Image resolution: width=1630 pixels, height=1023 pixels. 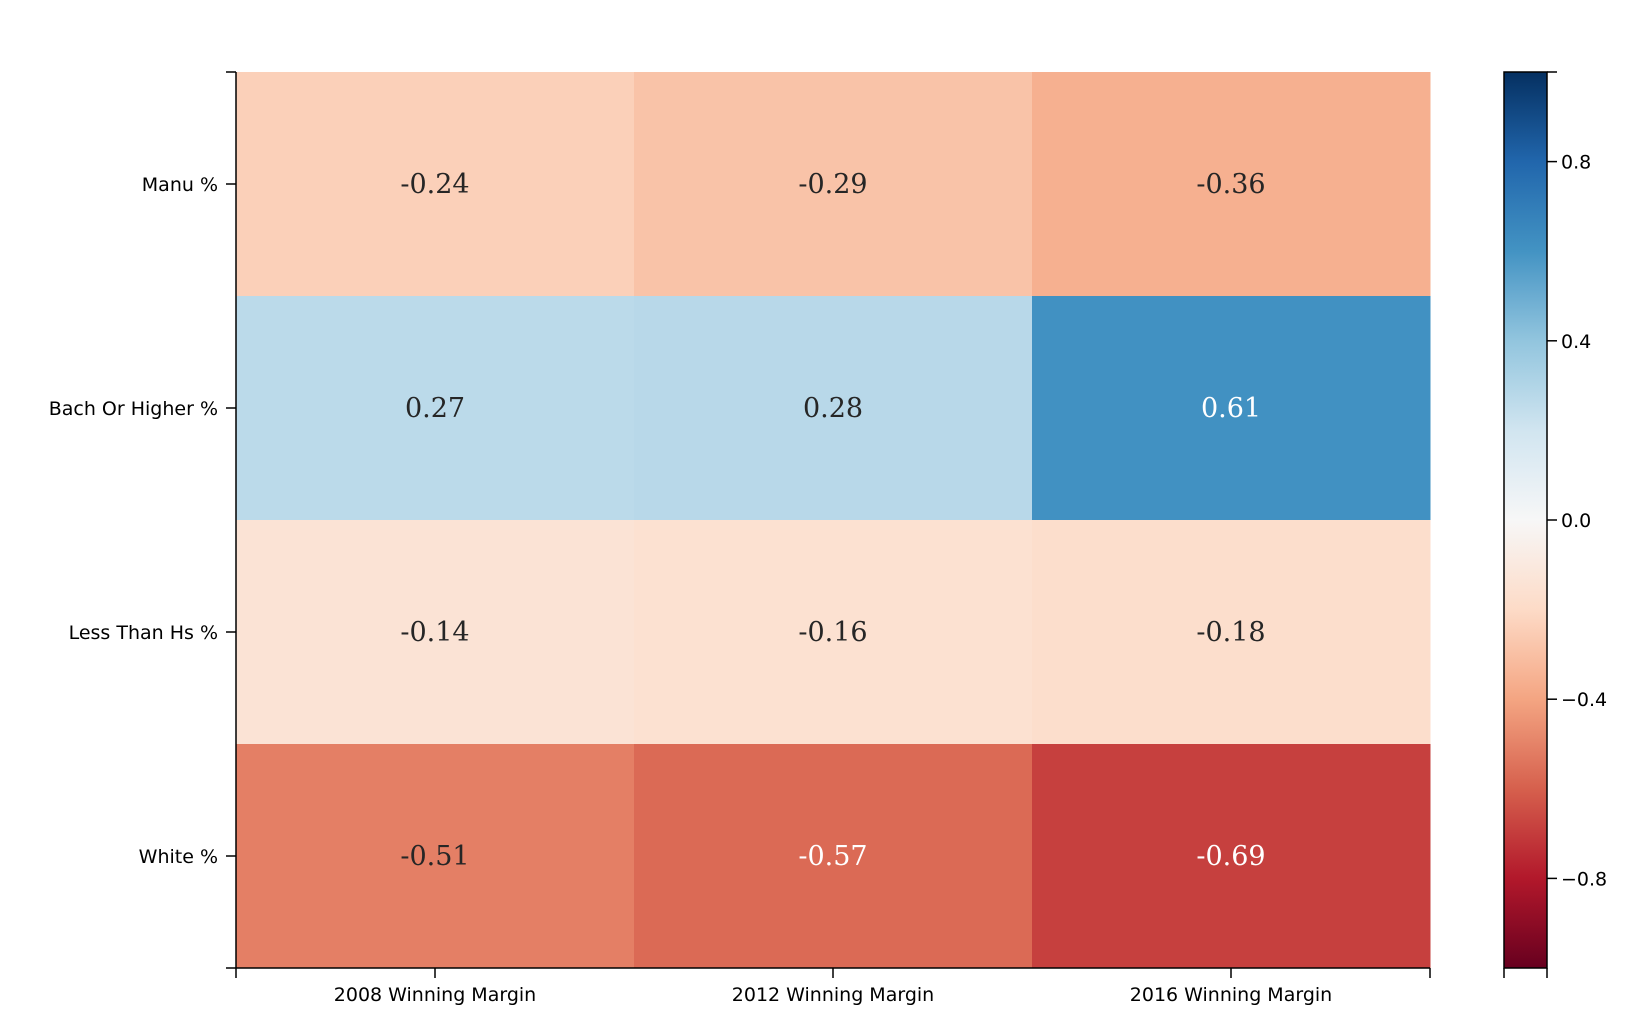 What do you see at coordinates (435, 995) in the screenshot?
I see `x-tick-label: 2008 Winning Margin` at bounding box center [435, 995].